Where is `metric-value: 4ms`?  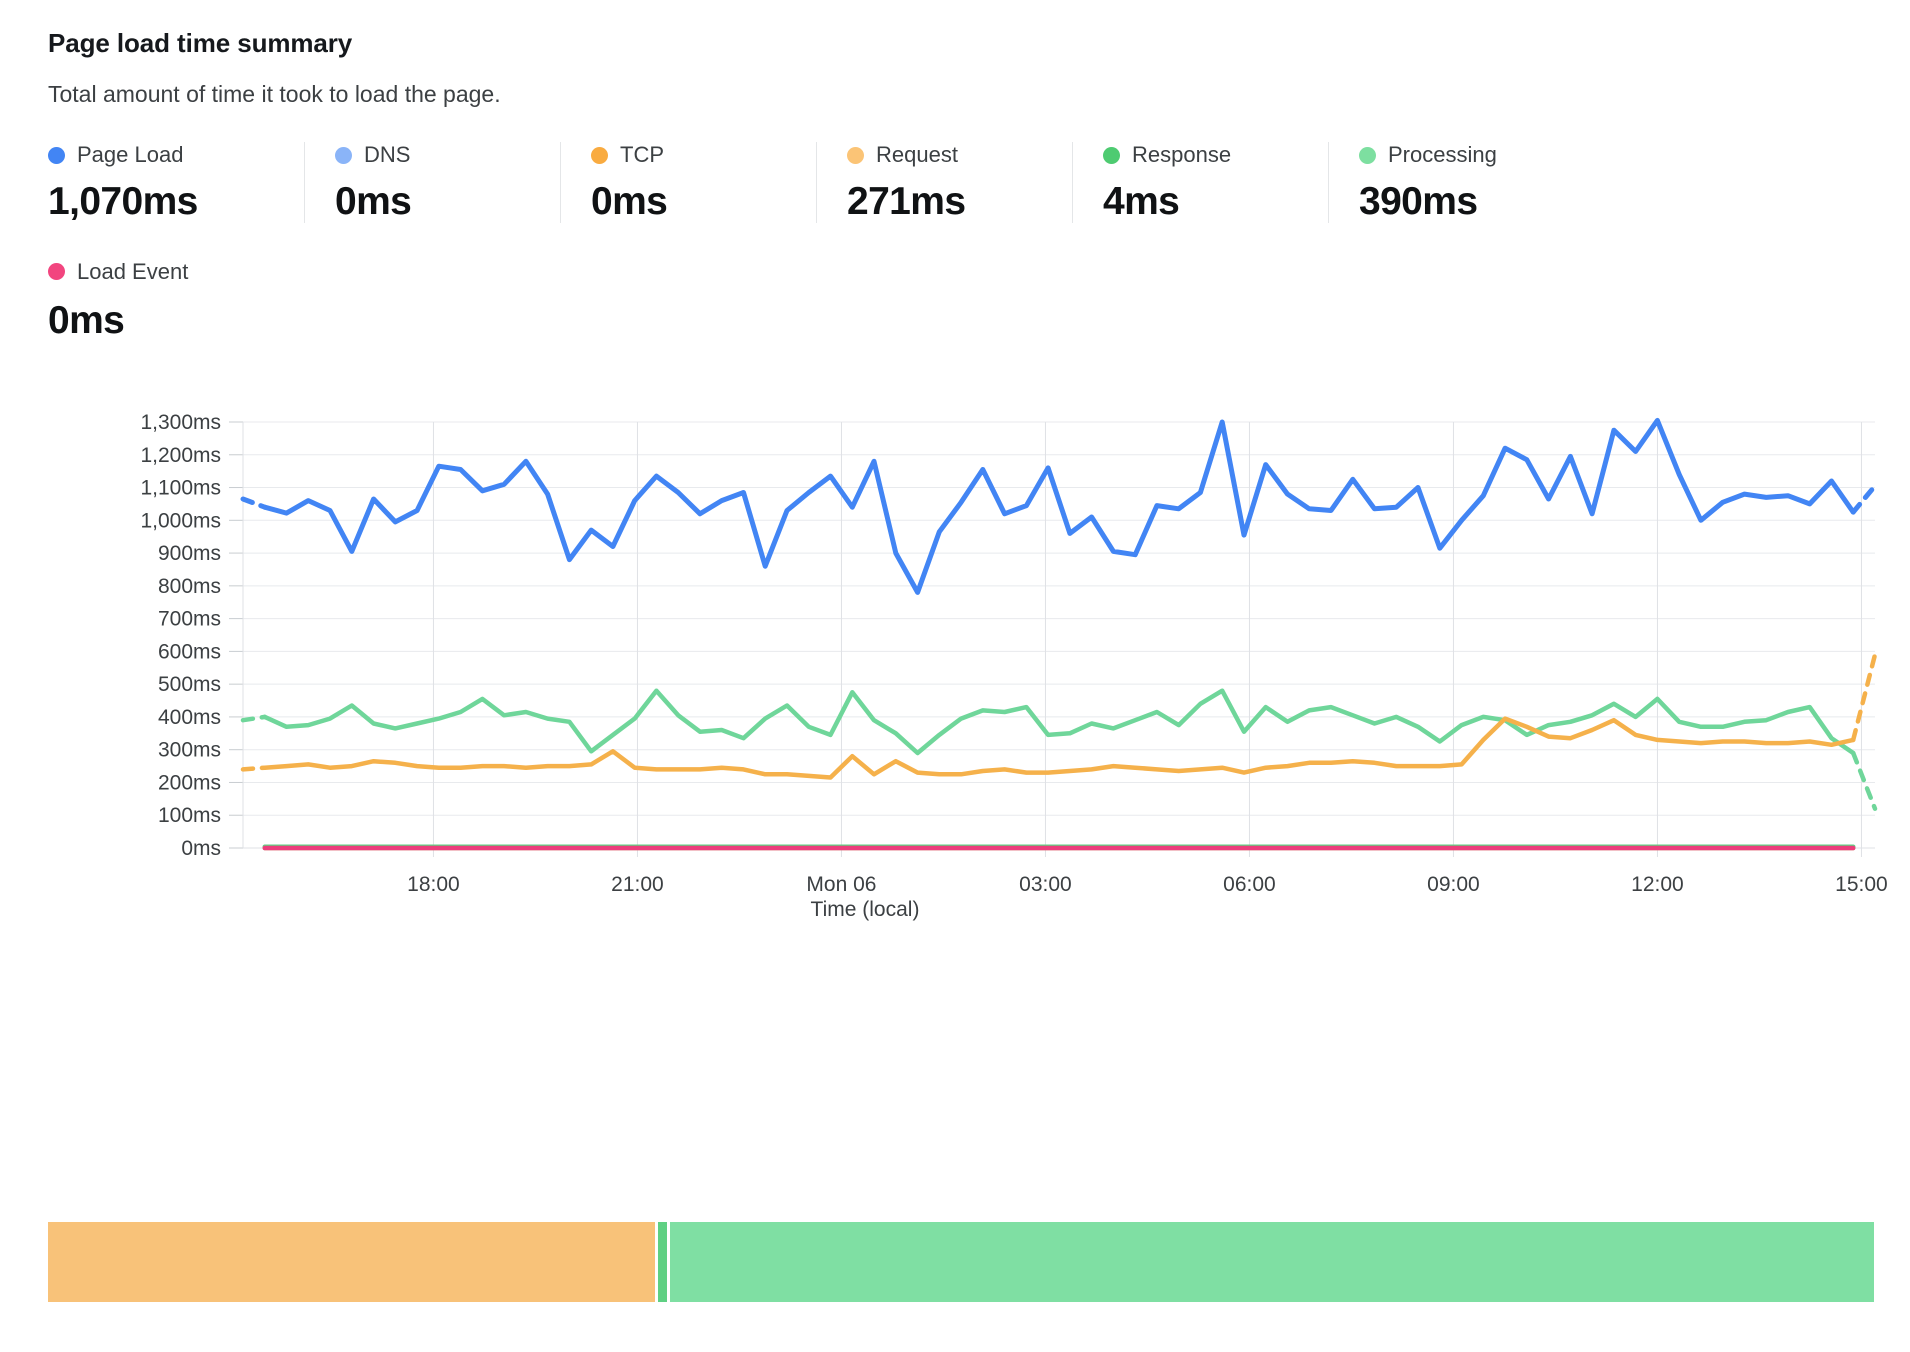 metric-value: 4ms is located at coordinates (1141, 201).